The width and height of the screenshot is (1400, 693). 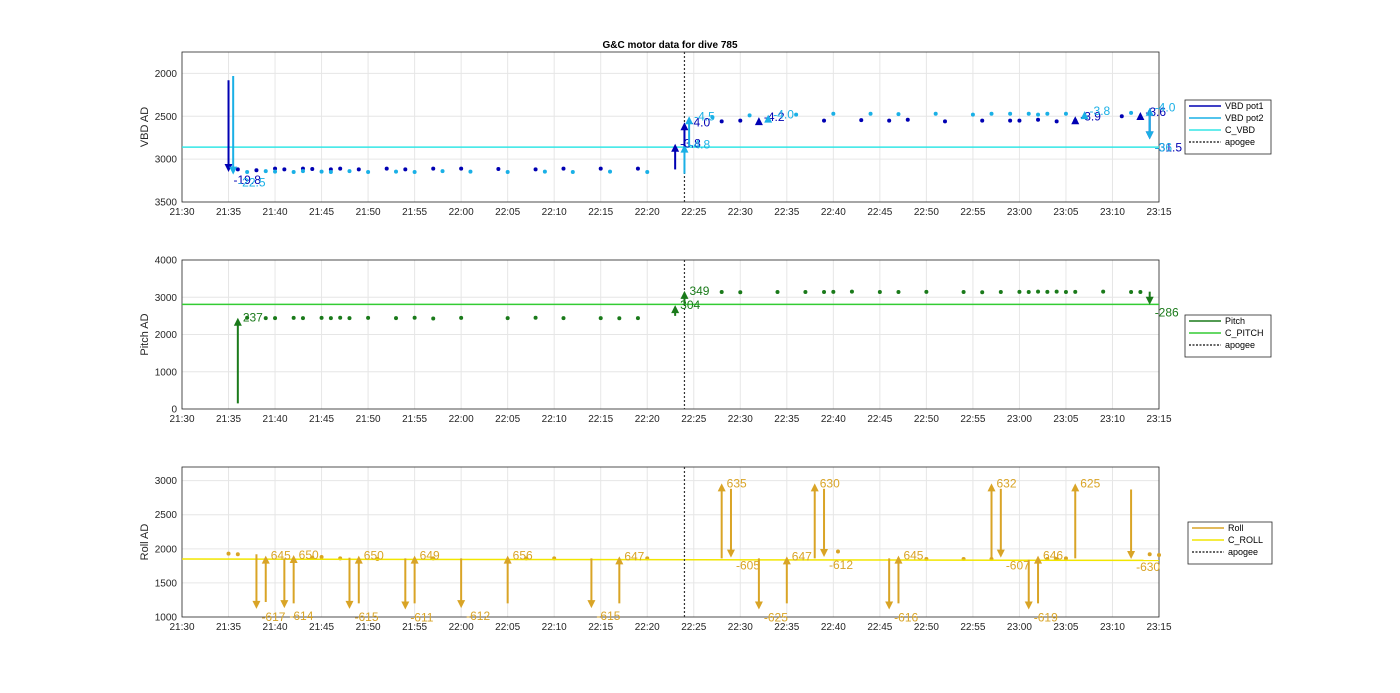 What do you see at coordinates (740, 419) in the screenshot?
I see `x-tick-label: 22:30` at bounding box center [740, 419].